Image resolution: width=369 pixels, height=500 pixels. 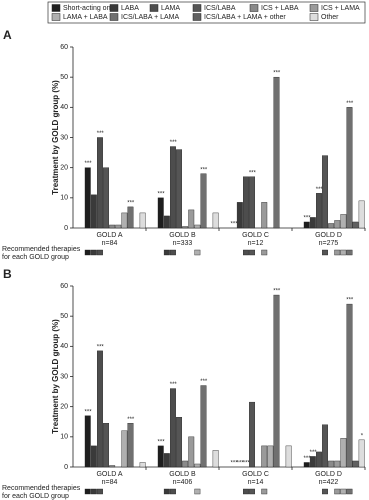 What do you see at coordinates (7, 35) in the screenshot?
I see `panel-label: A` at bounding box center [7, 35].